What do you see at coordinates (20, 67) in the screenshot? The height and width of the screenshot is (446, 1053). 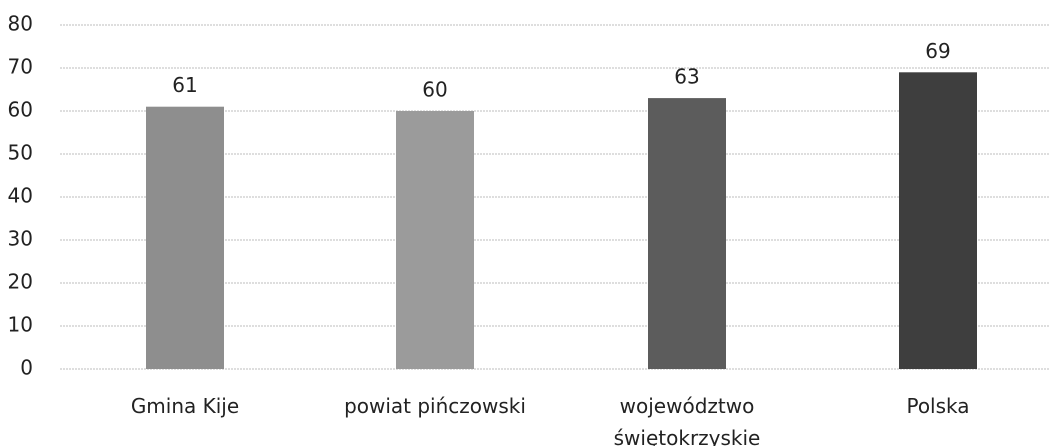 I see `y-tick-label: 70` at bounding box center [20, 67].